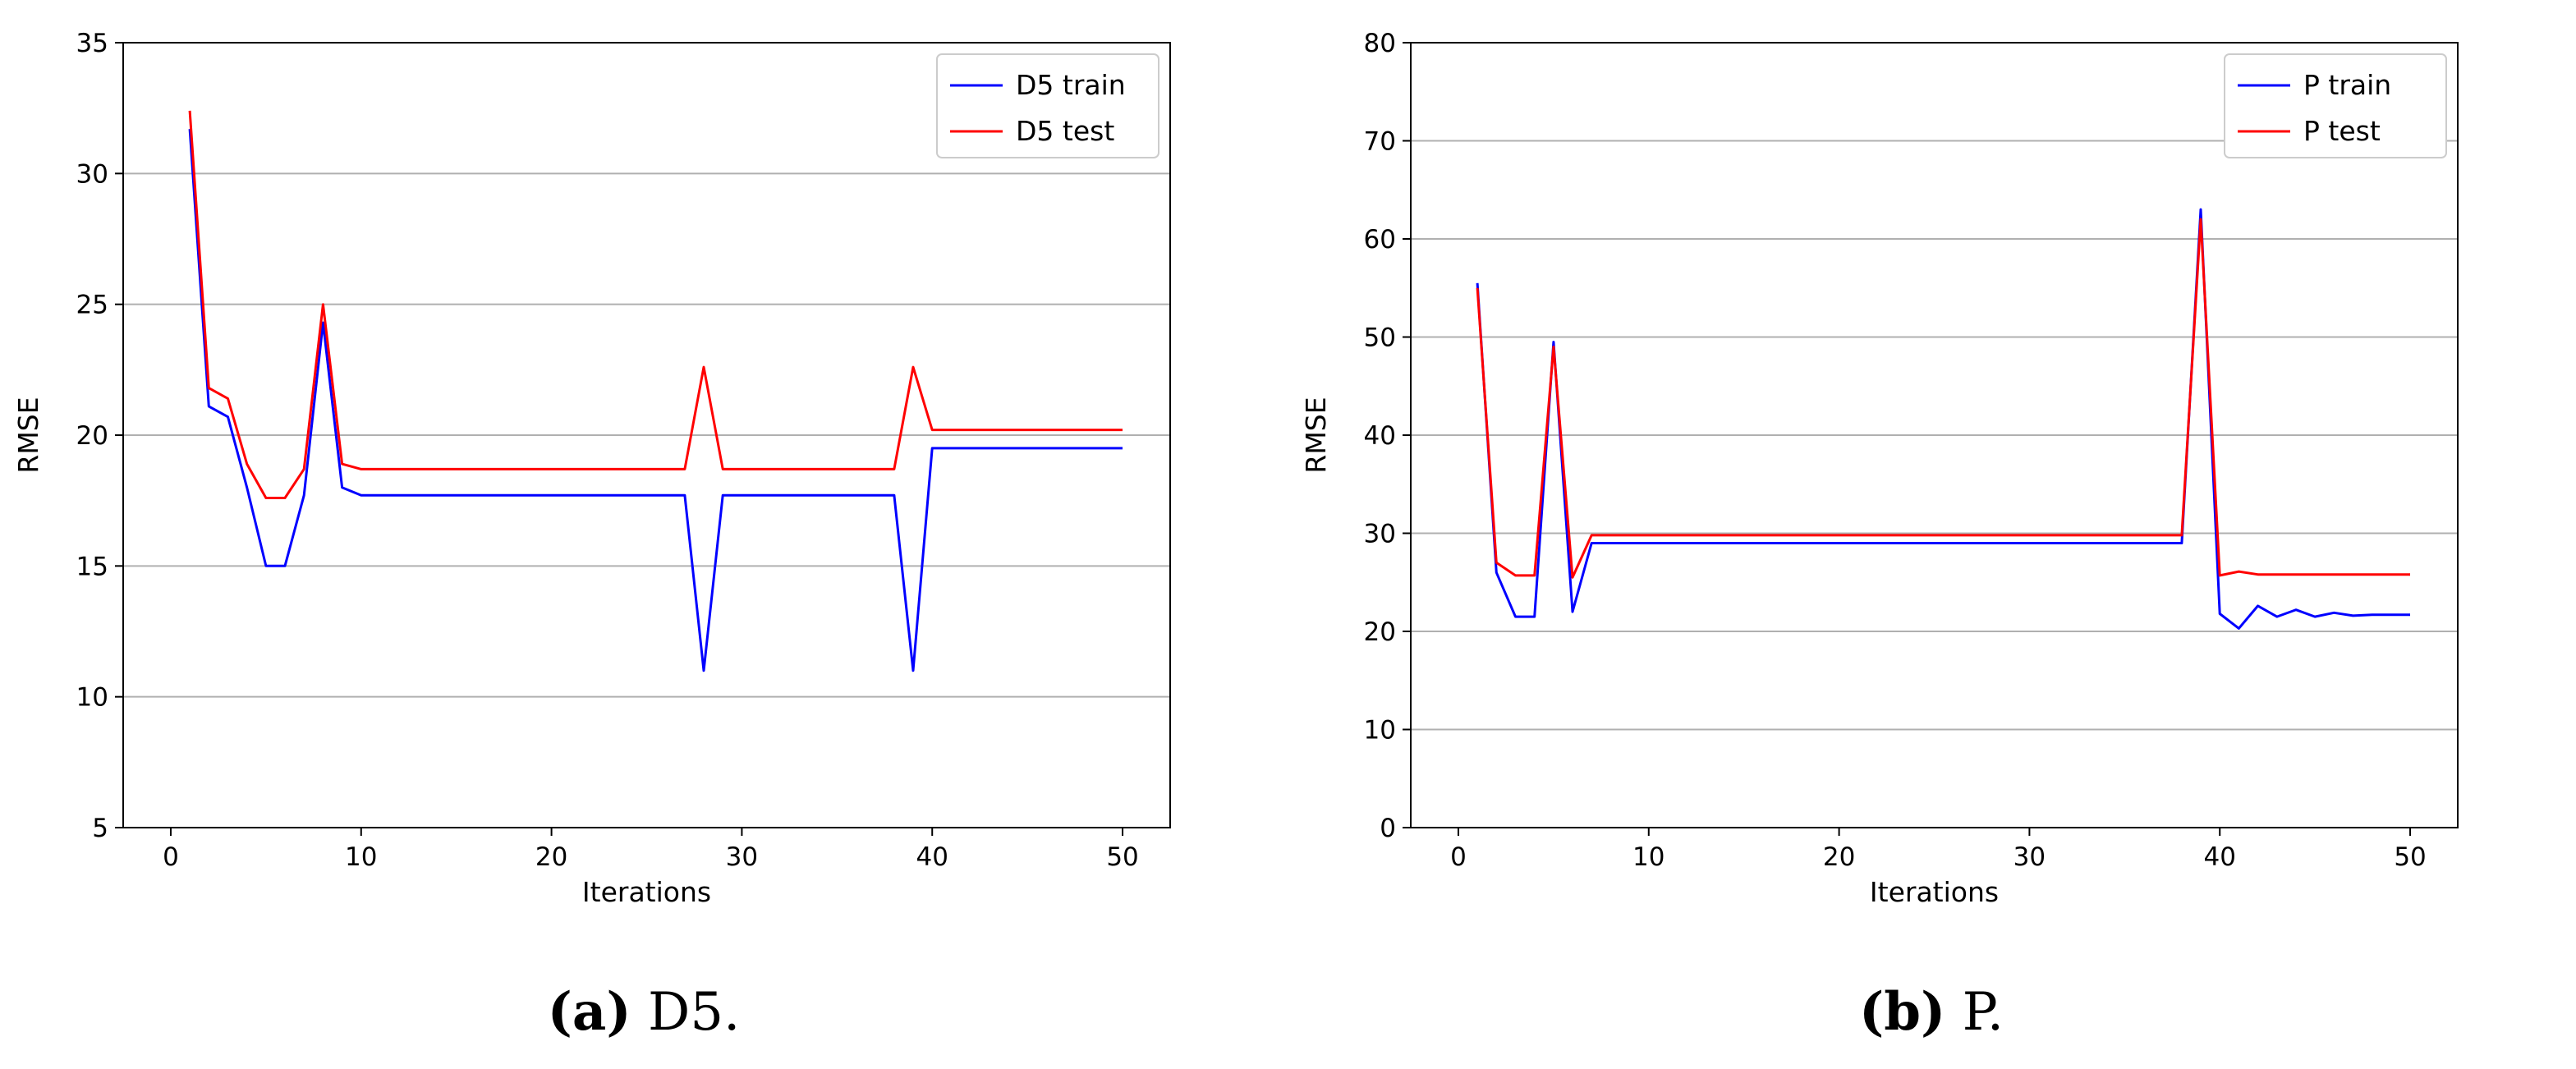 Image resolution: width=2576 pixels, height=1069 pixels. I want to click on c0-x-tick-label: 0, so click(171, 857).